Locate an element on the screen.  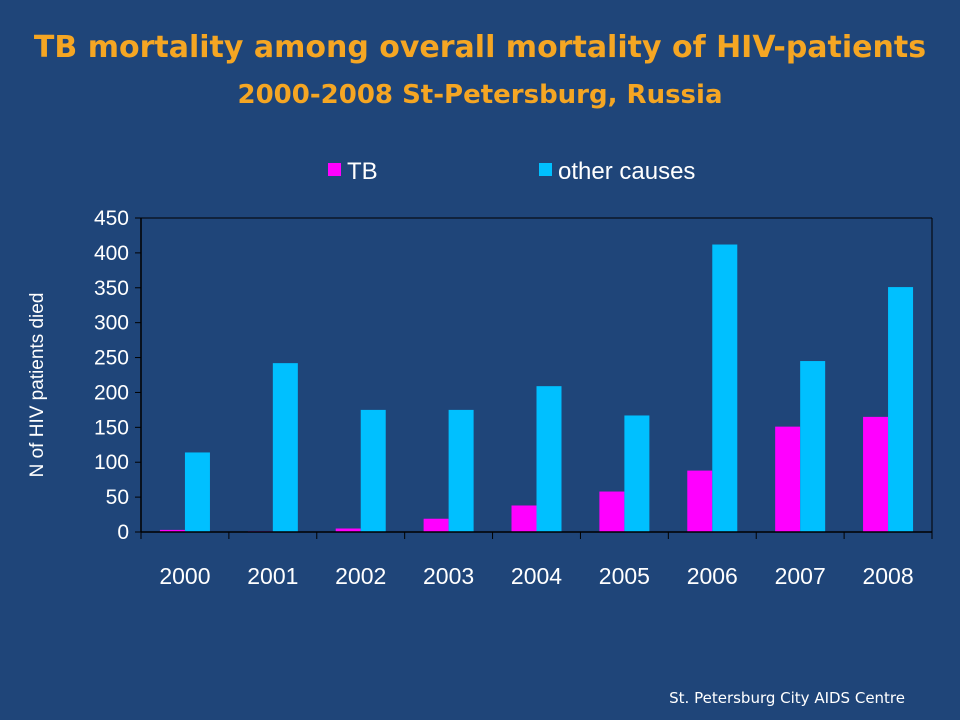
bar-tb-2006 is located at coordinates (700, 501).